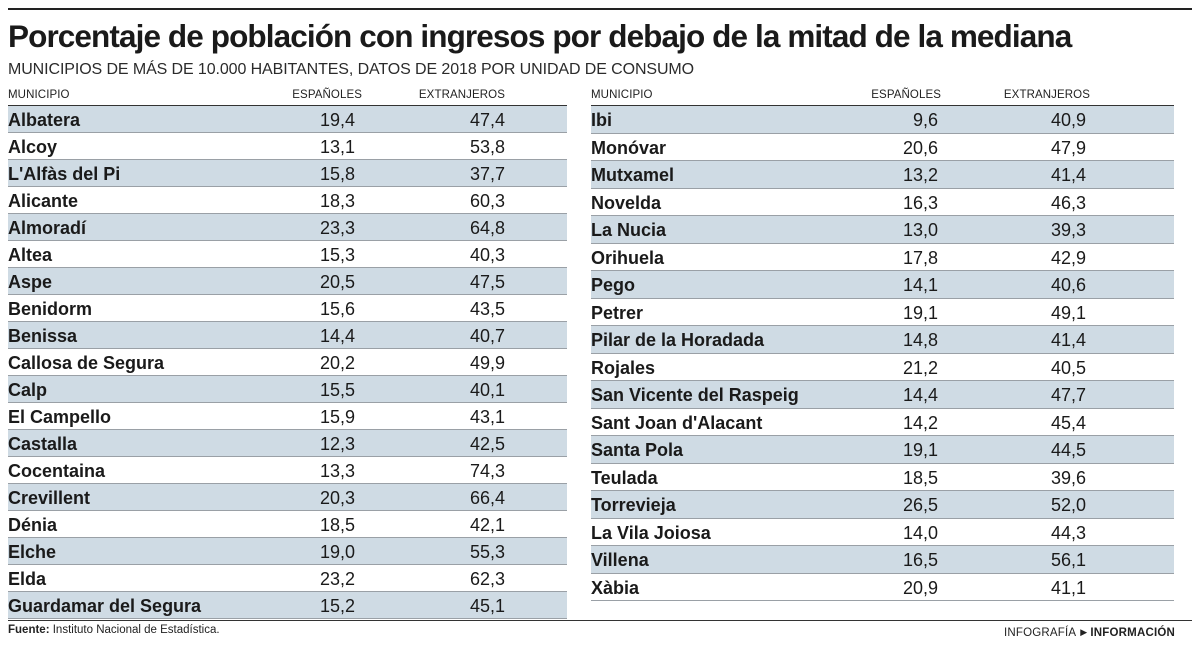 The height and width of the screenshot is (651, 1200). What do you see at coordinates (613, 285) in the screenshot?
I see `cell-municipio: Pego` at bounding box center [613, 285].